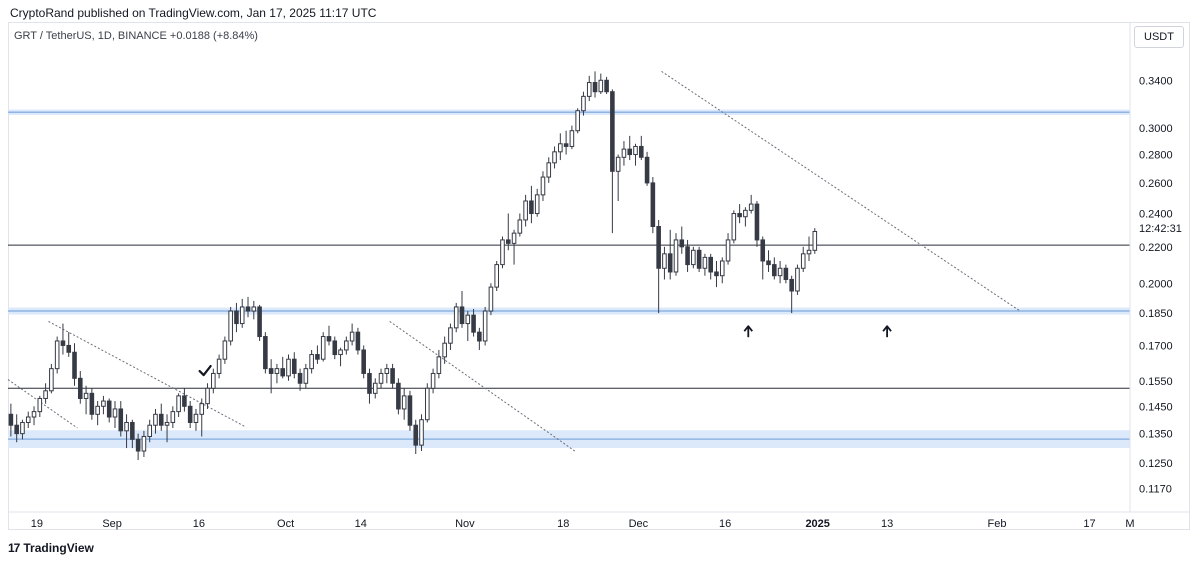 The width and height of the screenshot is (1200, 564). I want to click on time-tick-label: Dec, so click(639, 524).